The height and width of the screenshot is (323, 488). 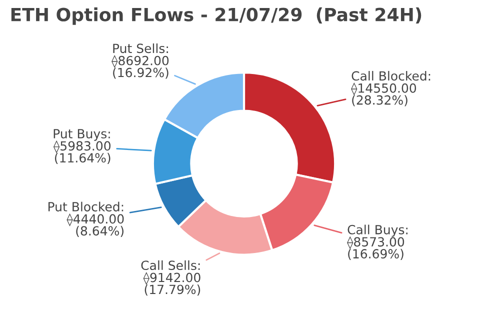 I want to click on slice-label: Call Blocked: ⟠14550.00 (28.32%), so click(x=390, y=88).